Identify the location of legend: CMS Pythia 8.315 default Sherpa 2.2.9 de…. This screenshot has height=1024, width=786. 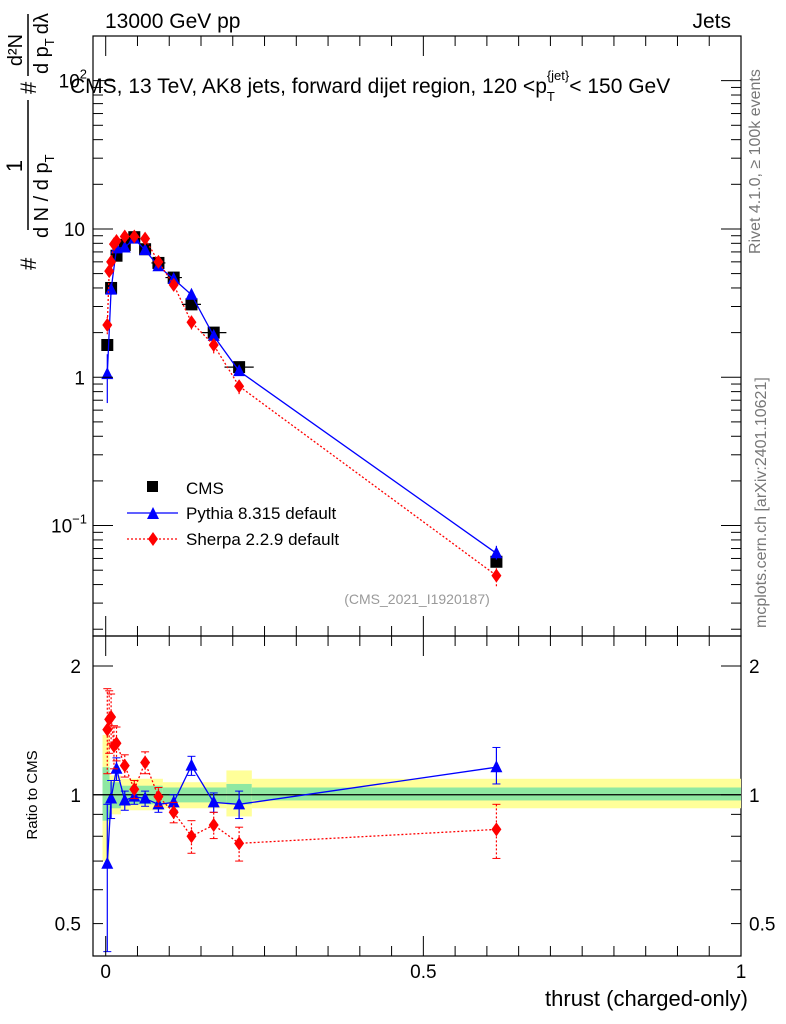
(233, 514).